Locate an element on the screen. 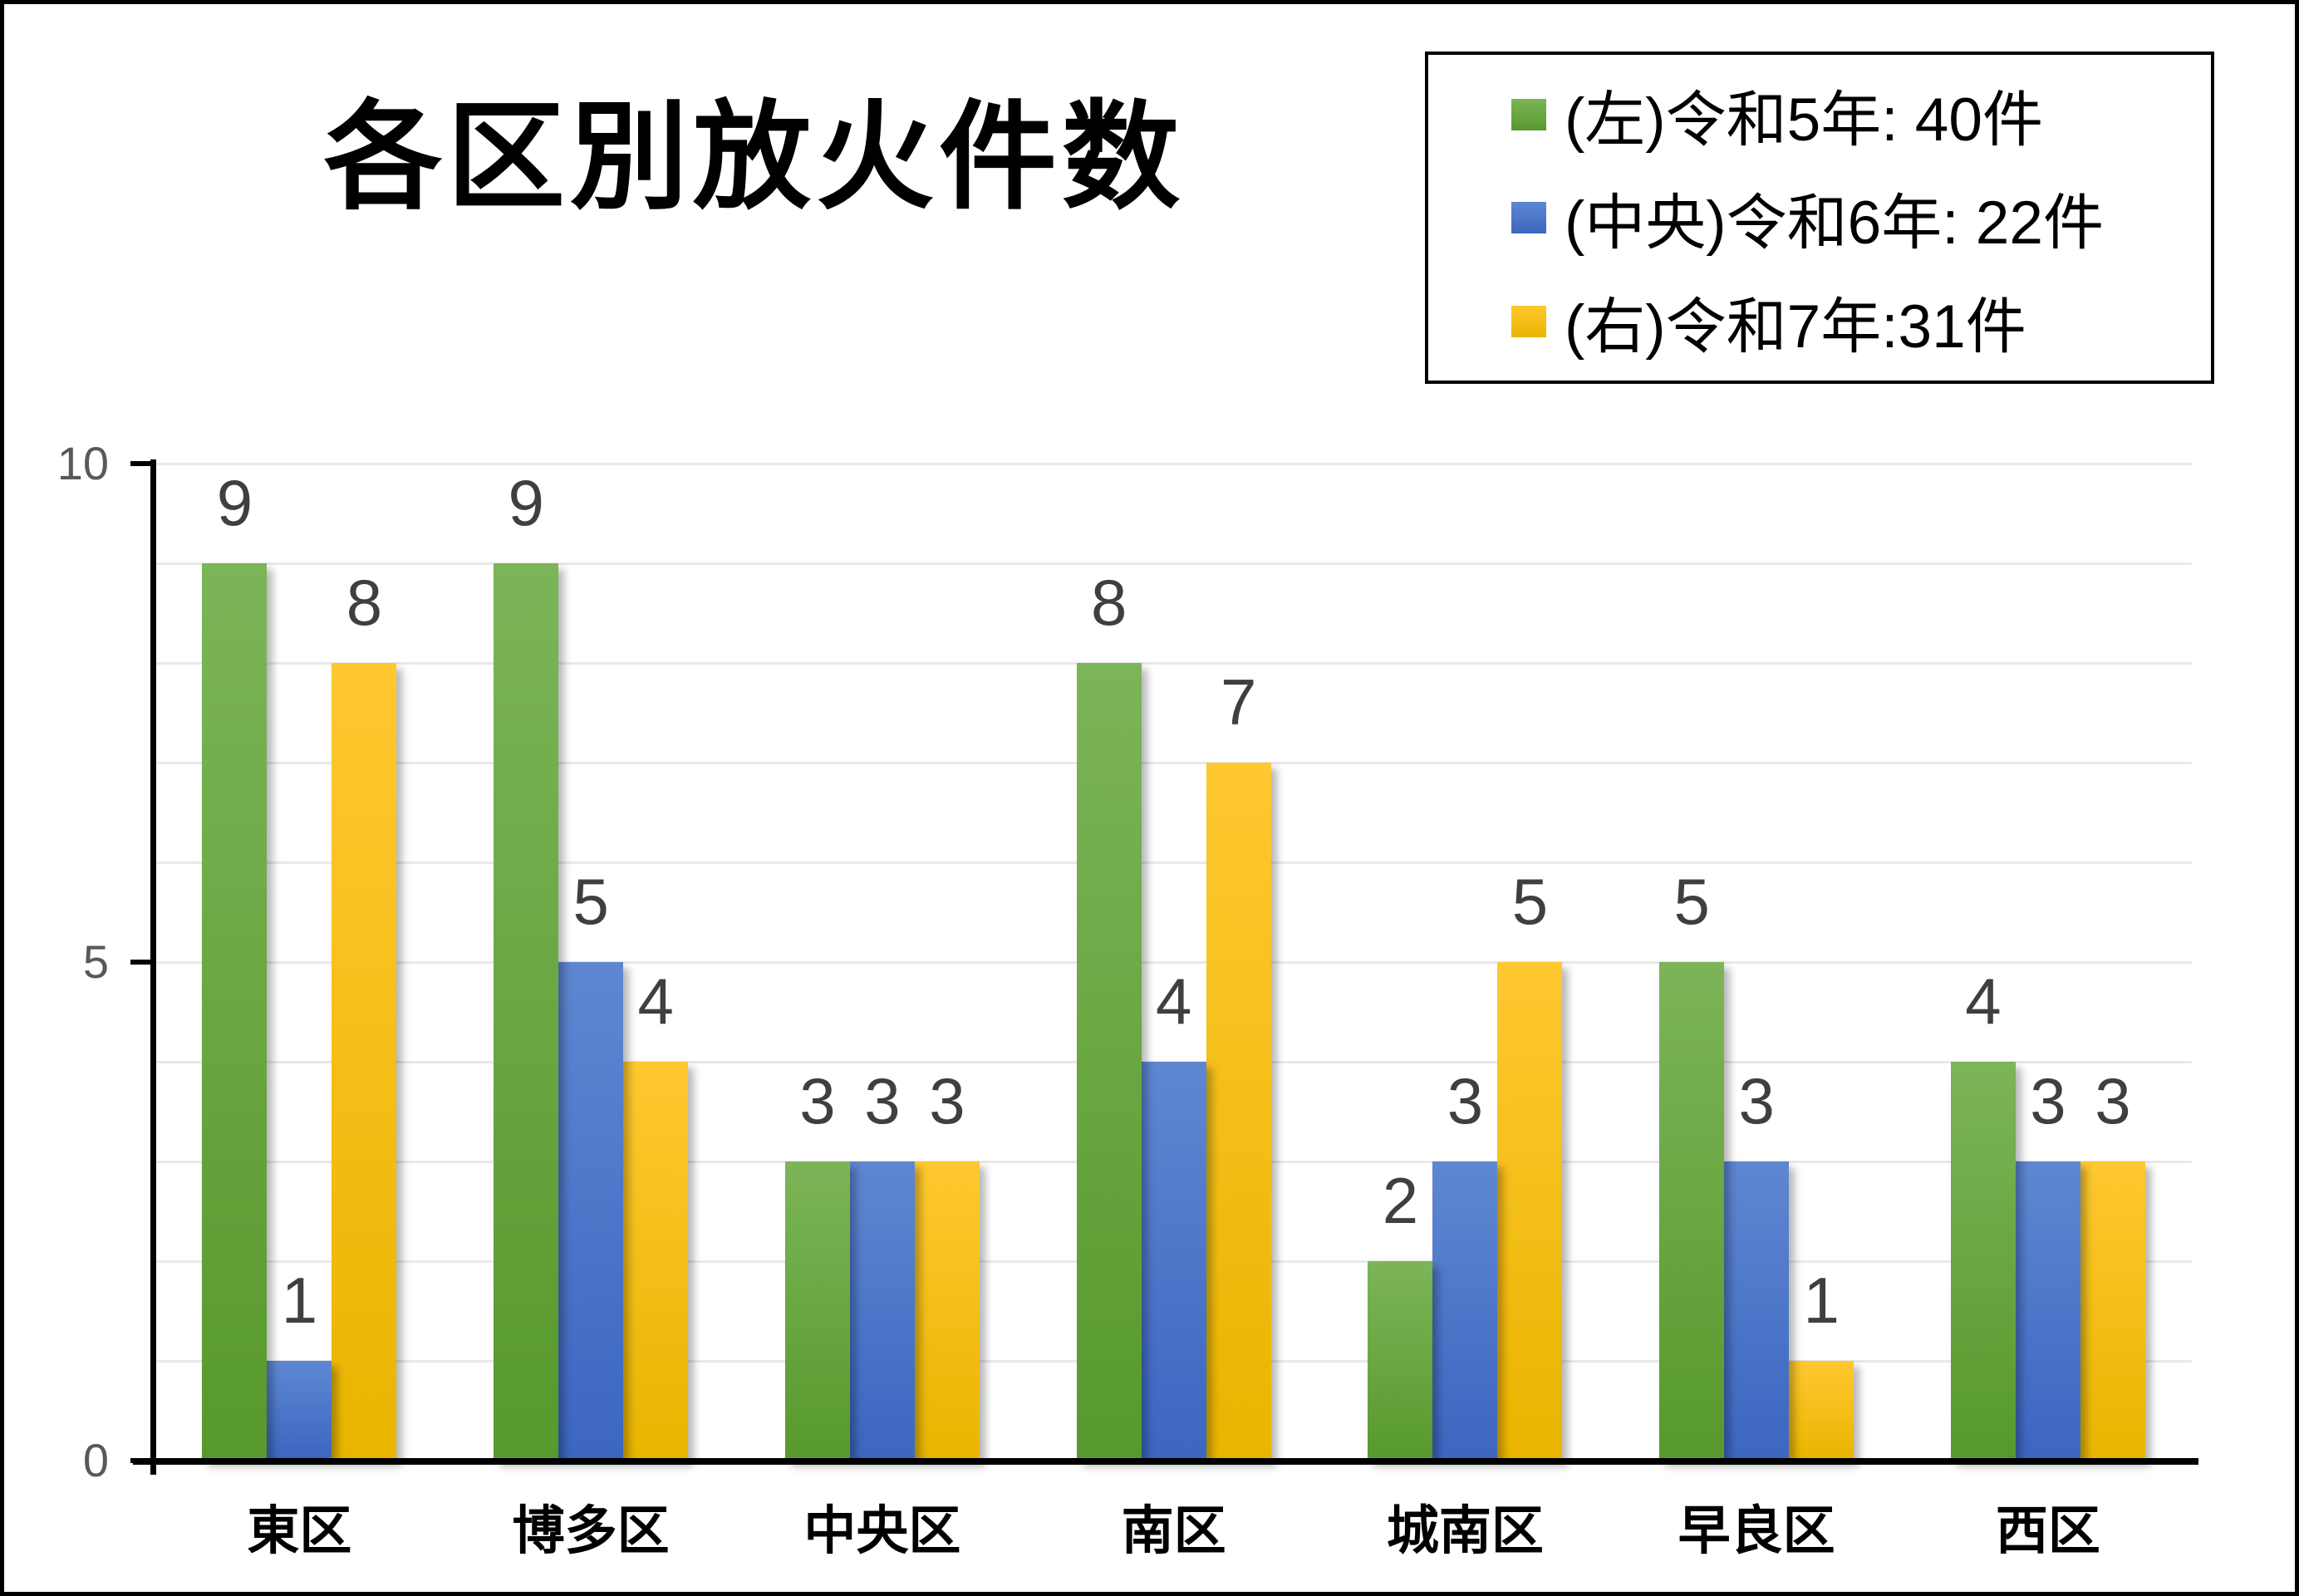  legend-item: (左)令和5年: 40件 is located at coordinates (1861, 115).